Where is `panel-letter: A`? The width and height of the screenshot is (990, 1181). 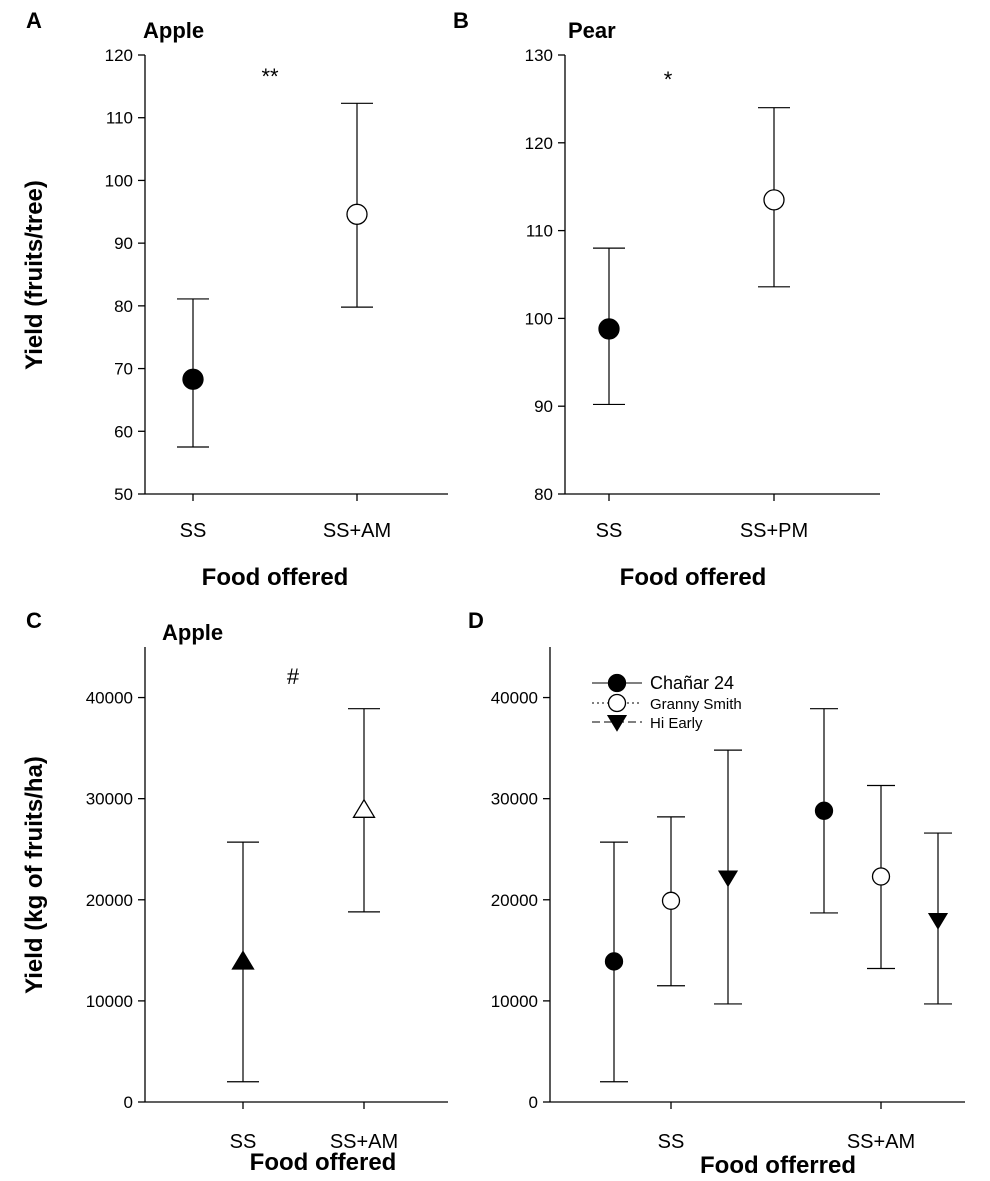 panel-letter: A is located at coordinates (34, 20).